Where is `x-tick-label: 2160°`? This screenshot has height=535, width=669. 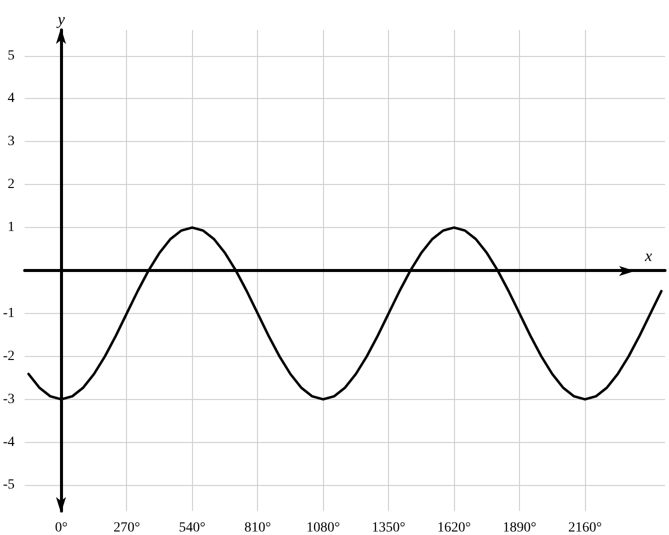
x-tick-label: 2160° is located at coordinates (585, 527).